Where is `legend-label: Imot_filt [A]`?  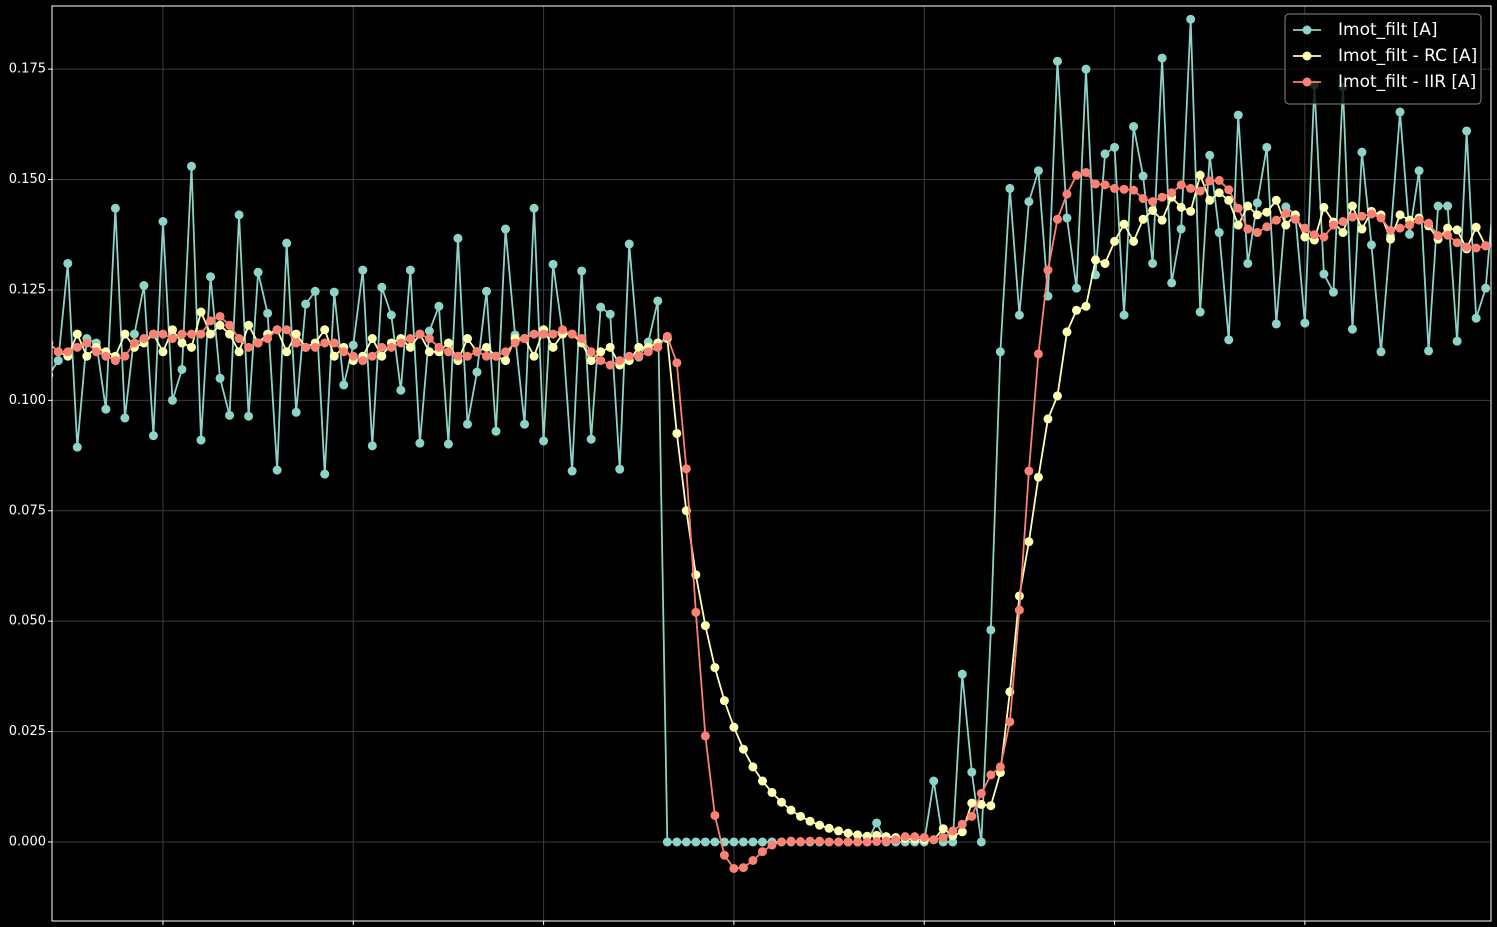
legend-label: Imot_filt [A] is located at coordinates (1388, 30).